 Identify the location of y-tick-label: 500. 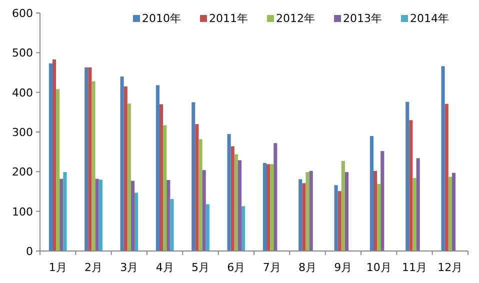
(22, 53).